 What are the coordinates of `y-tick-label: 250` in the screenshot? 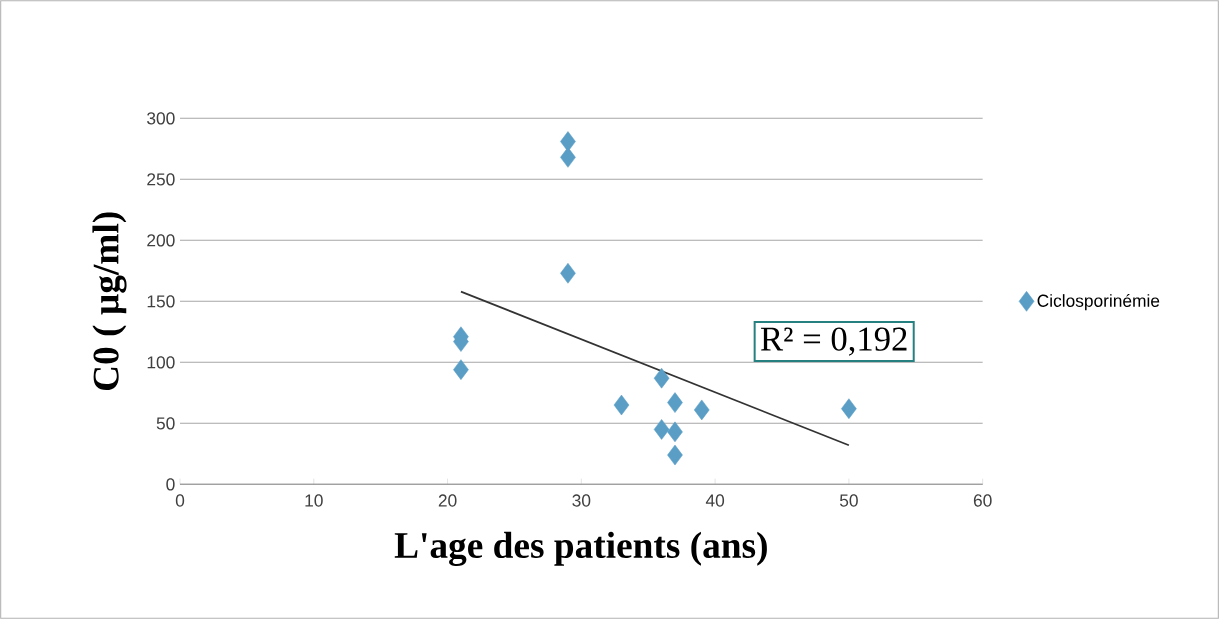 It's located at (161, 179).